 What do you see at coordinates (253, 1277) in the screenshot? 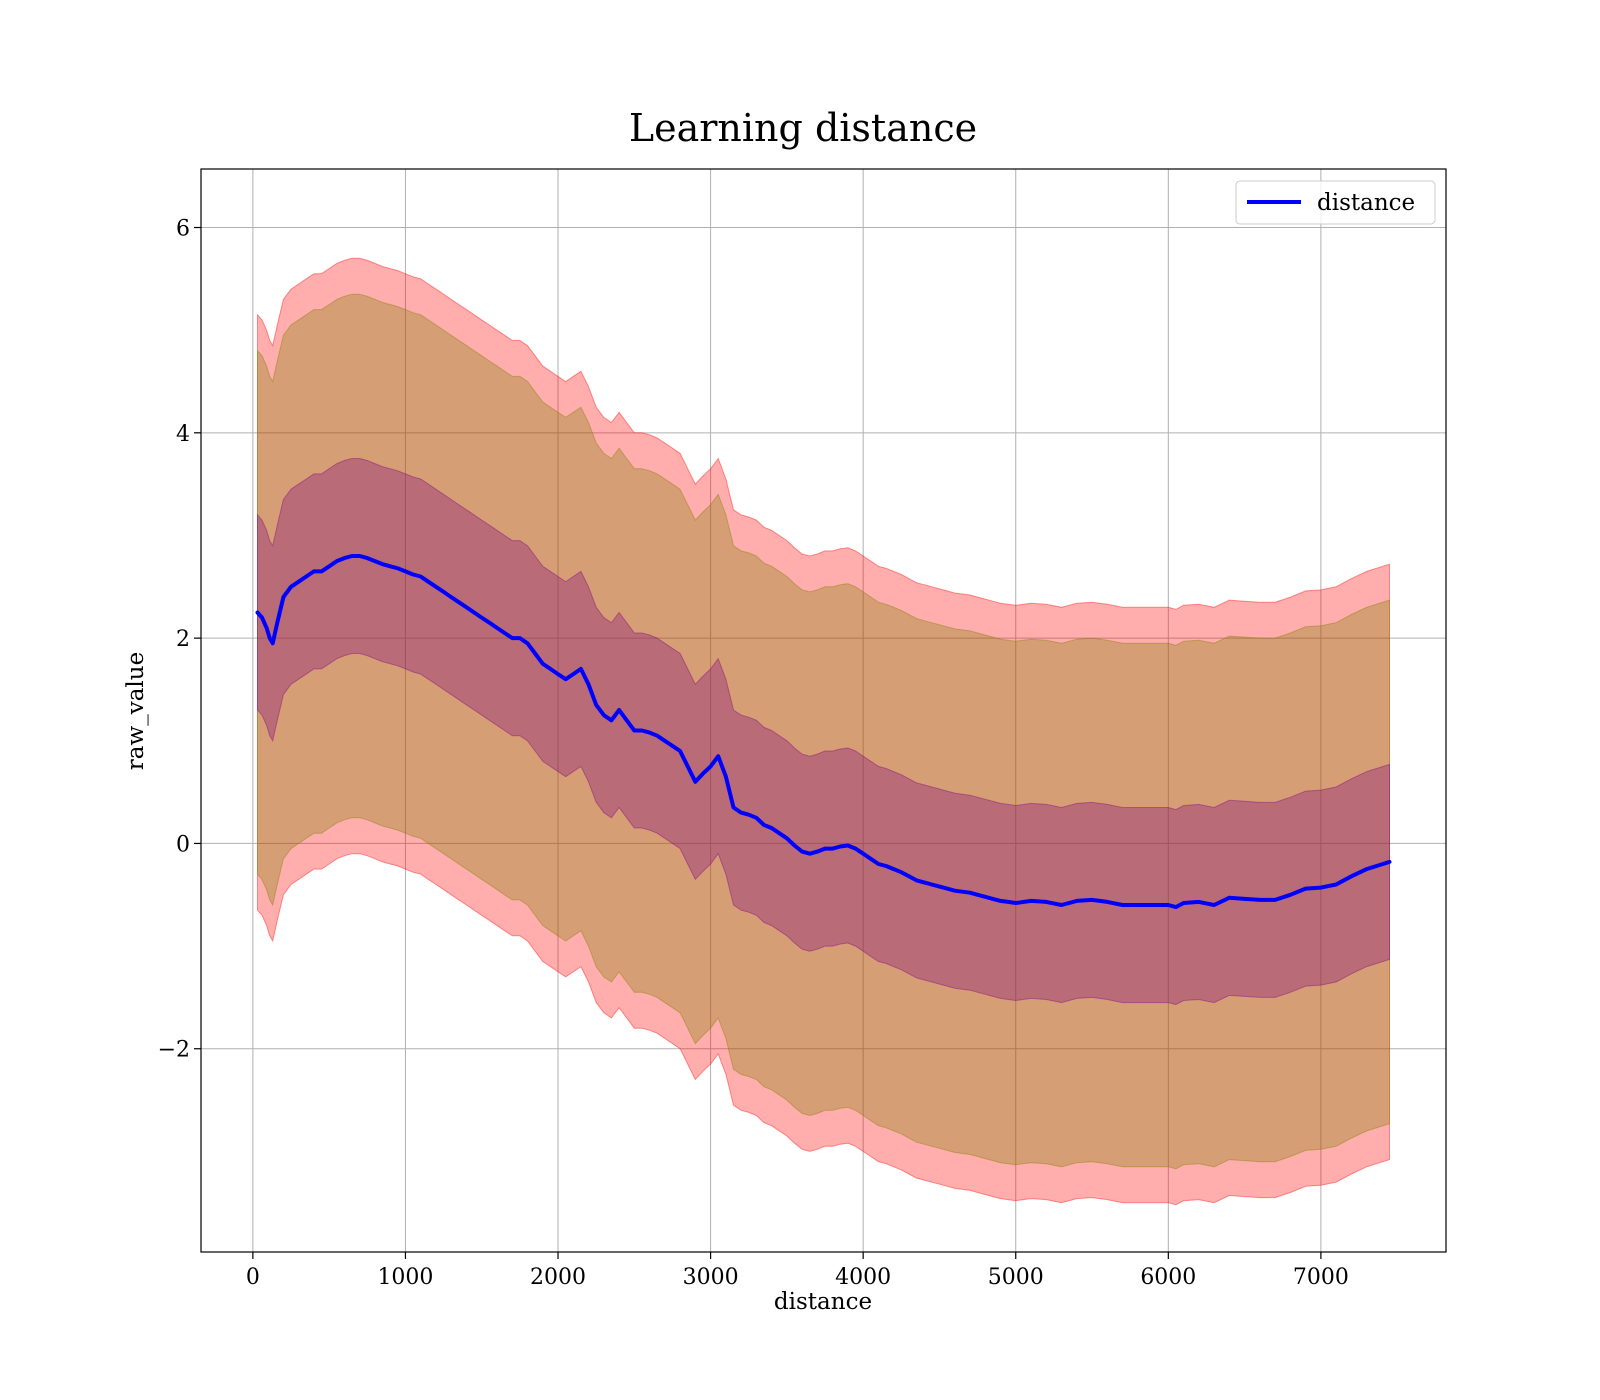
I see `x-tick-label: 0` at bounding box center [253, 1277].